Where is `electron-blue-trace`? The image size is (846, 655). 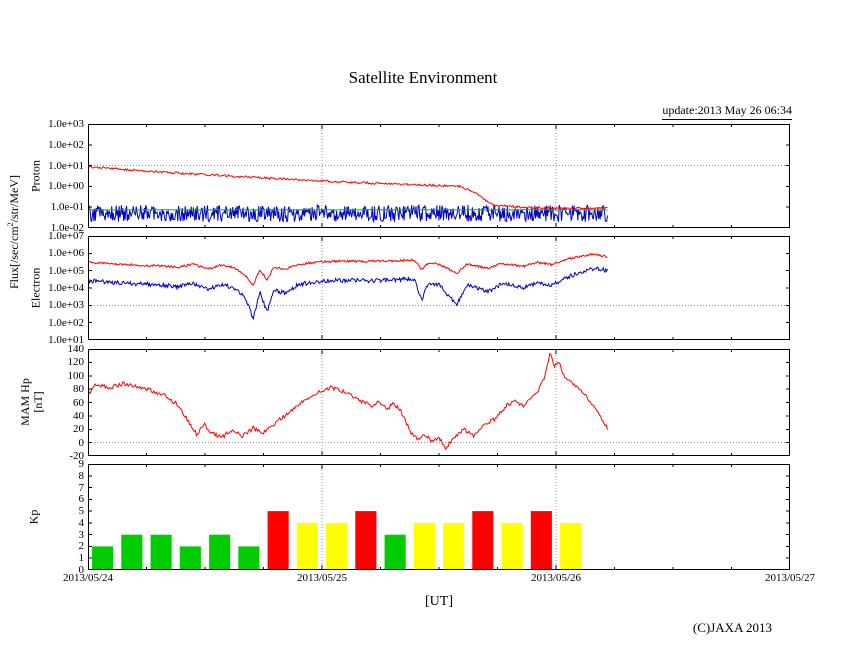
electron-blue-trace is located at coordinates (348, 293).